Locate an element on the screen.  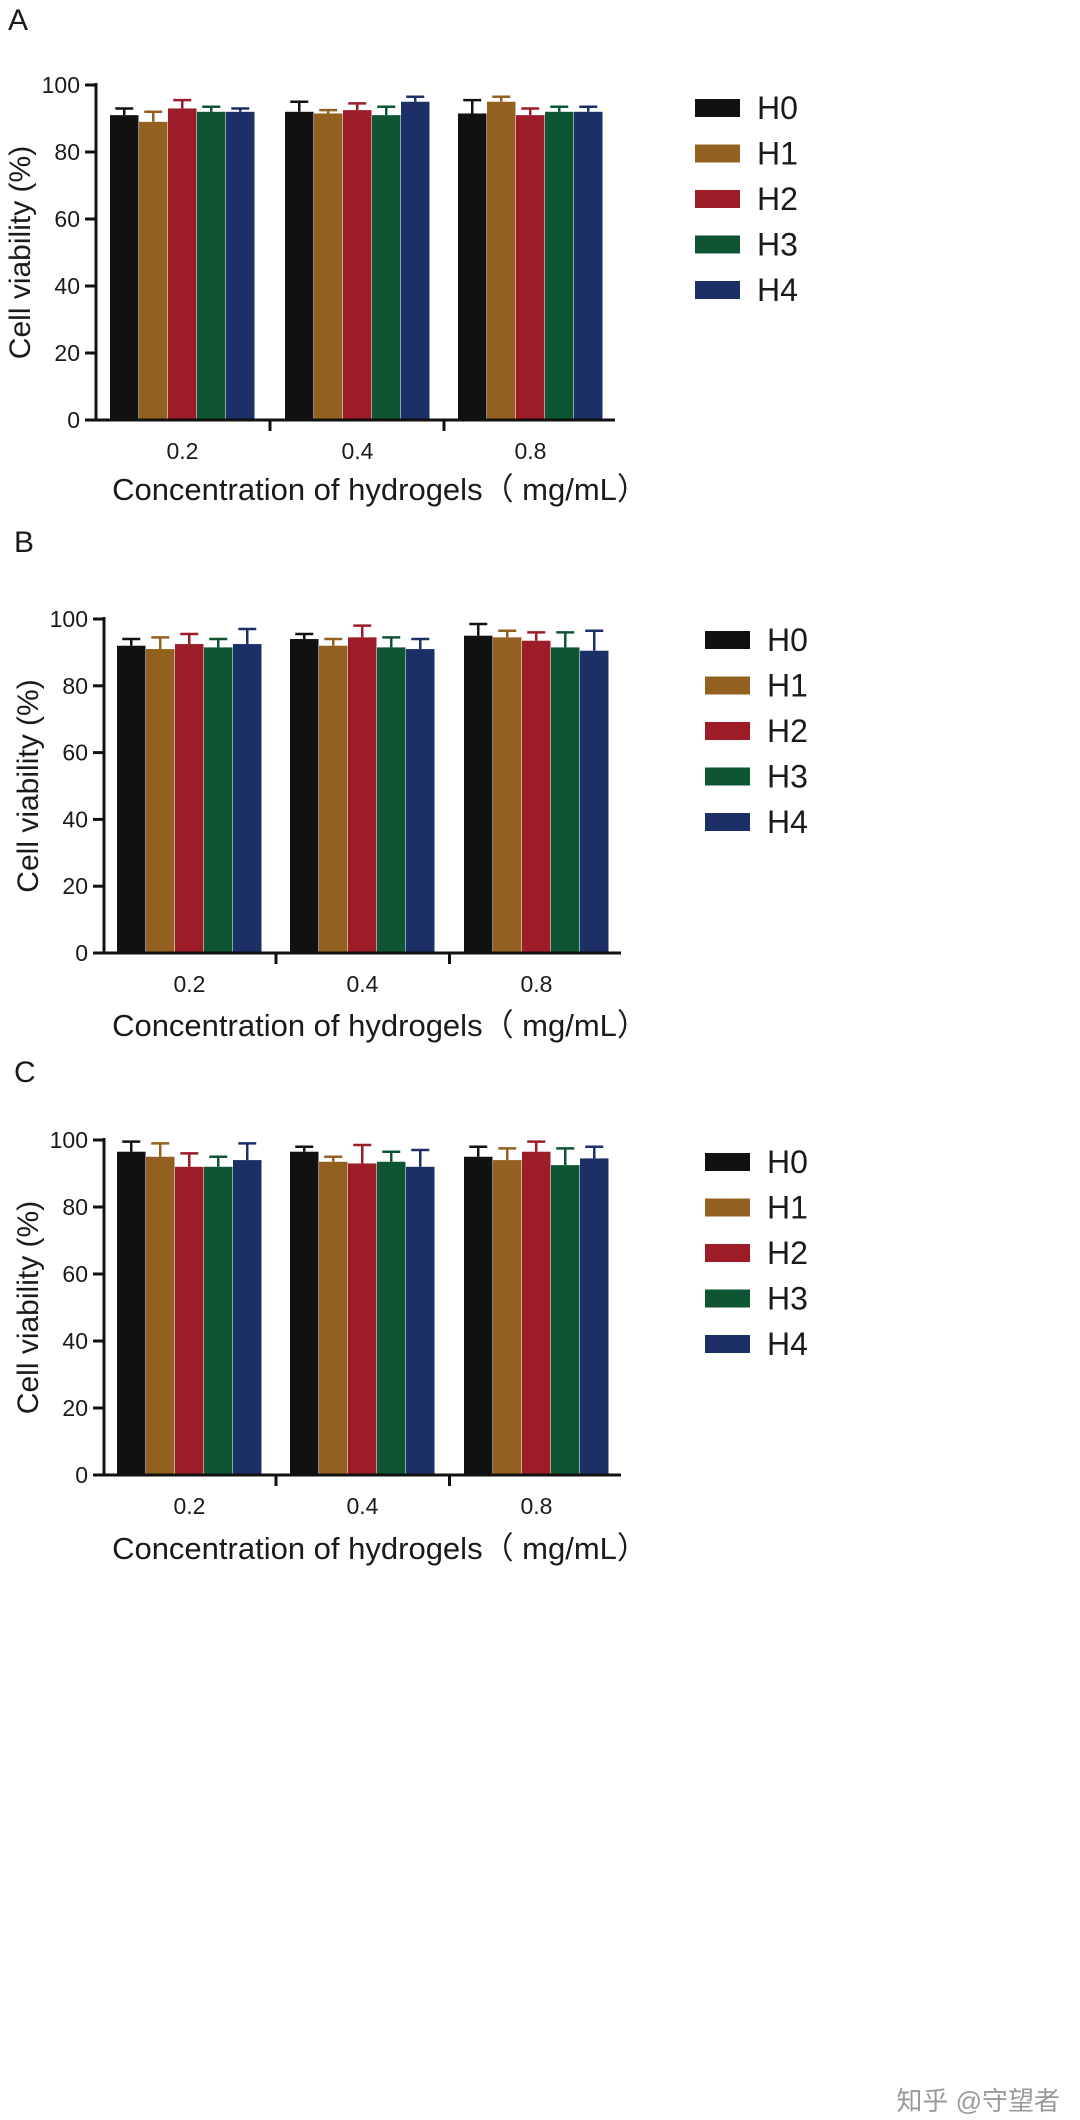
bar-b-h3-0.2 is located at coordinates (218, 800).